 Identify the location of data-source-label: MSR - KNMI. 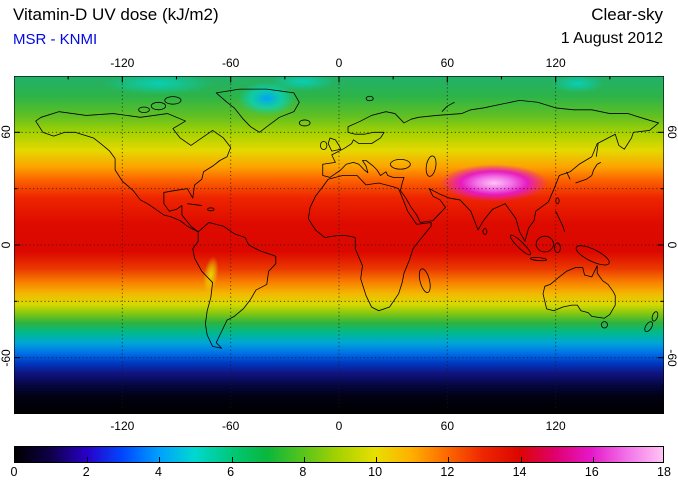
(55, 39).